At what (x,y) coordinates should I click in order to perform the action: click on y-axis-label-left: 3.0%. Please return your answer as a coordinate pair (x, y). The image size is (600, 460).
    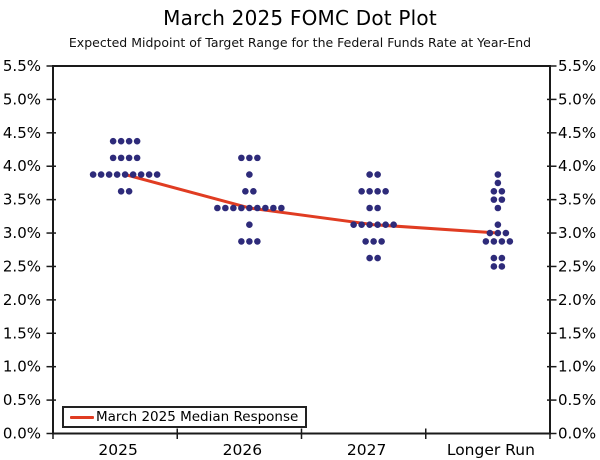
    Looking at the image, I should click on (22, 233).